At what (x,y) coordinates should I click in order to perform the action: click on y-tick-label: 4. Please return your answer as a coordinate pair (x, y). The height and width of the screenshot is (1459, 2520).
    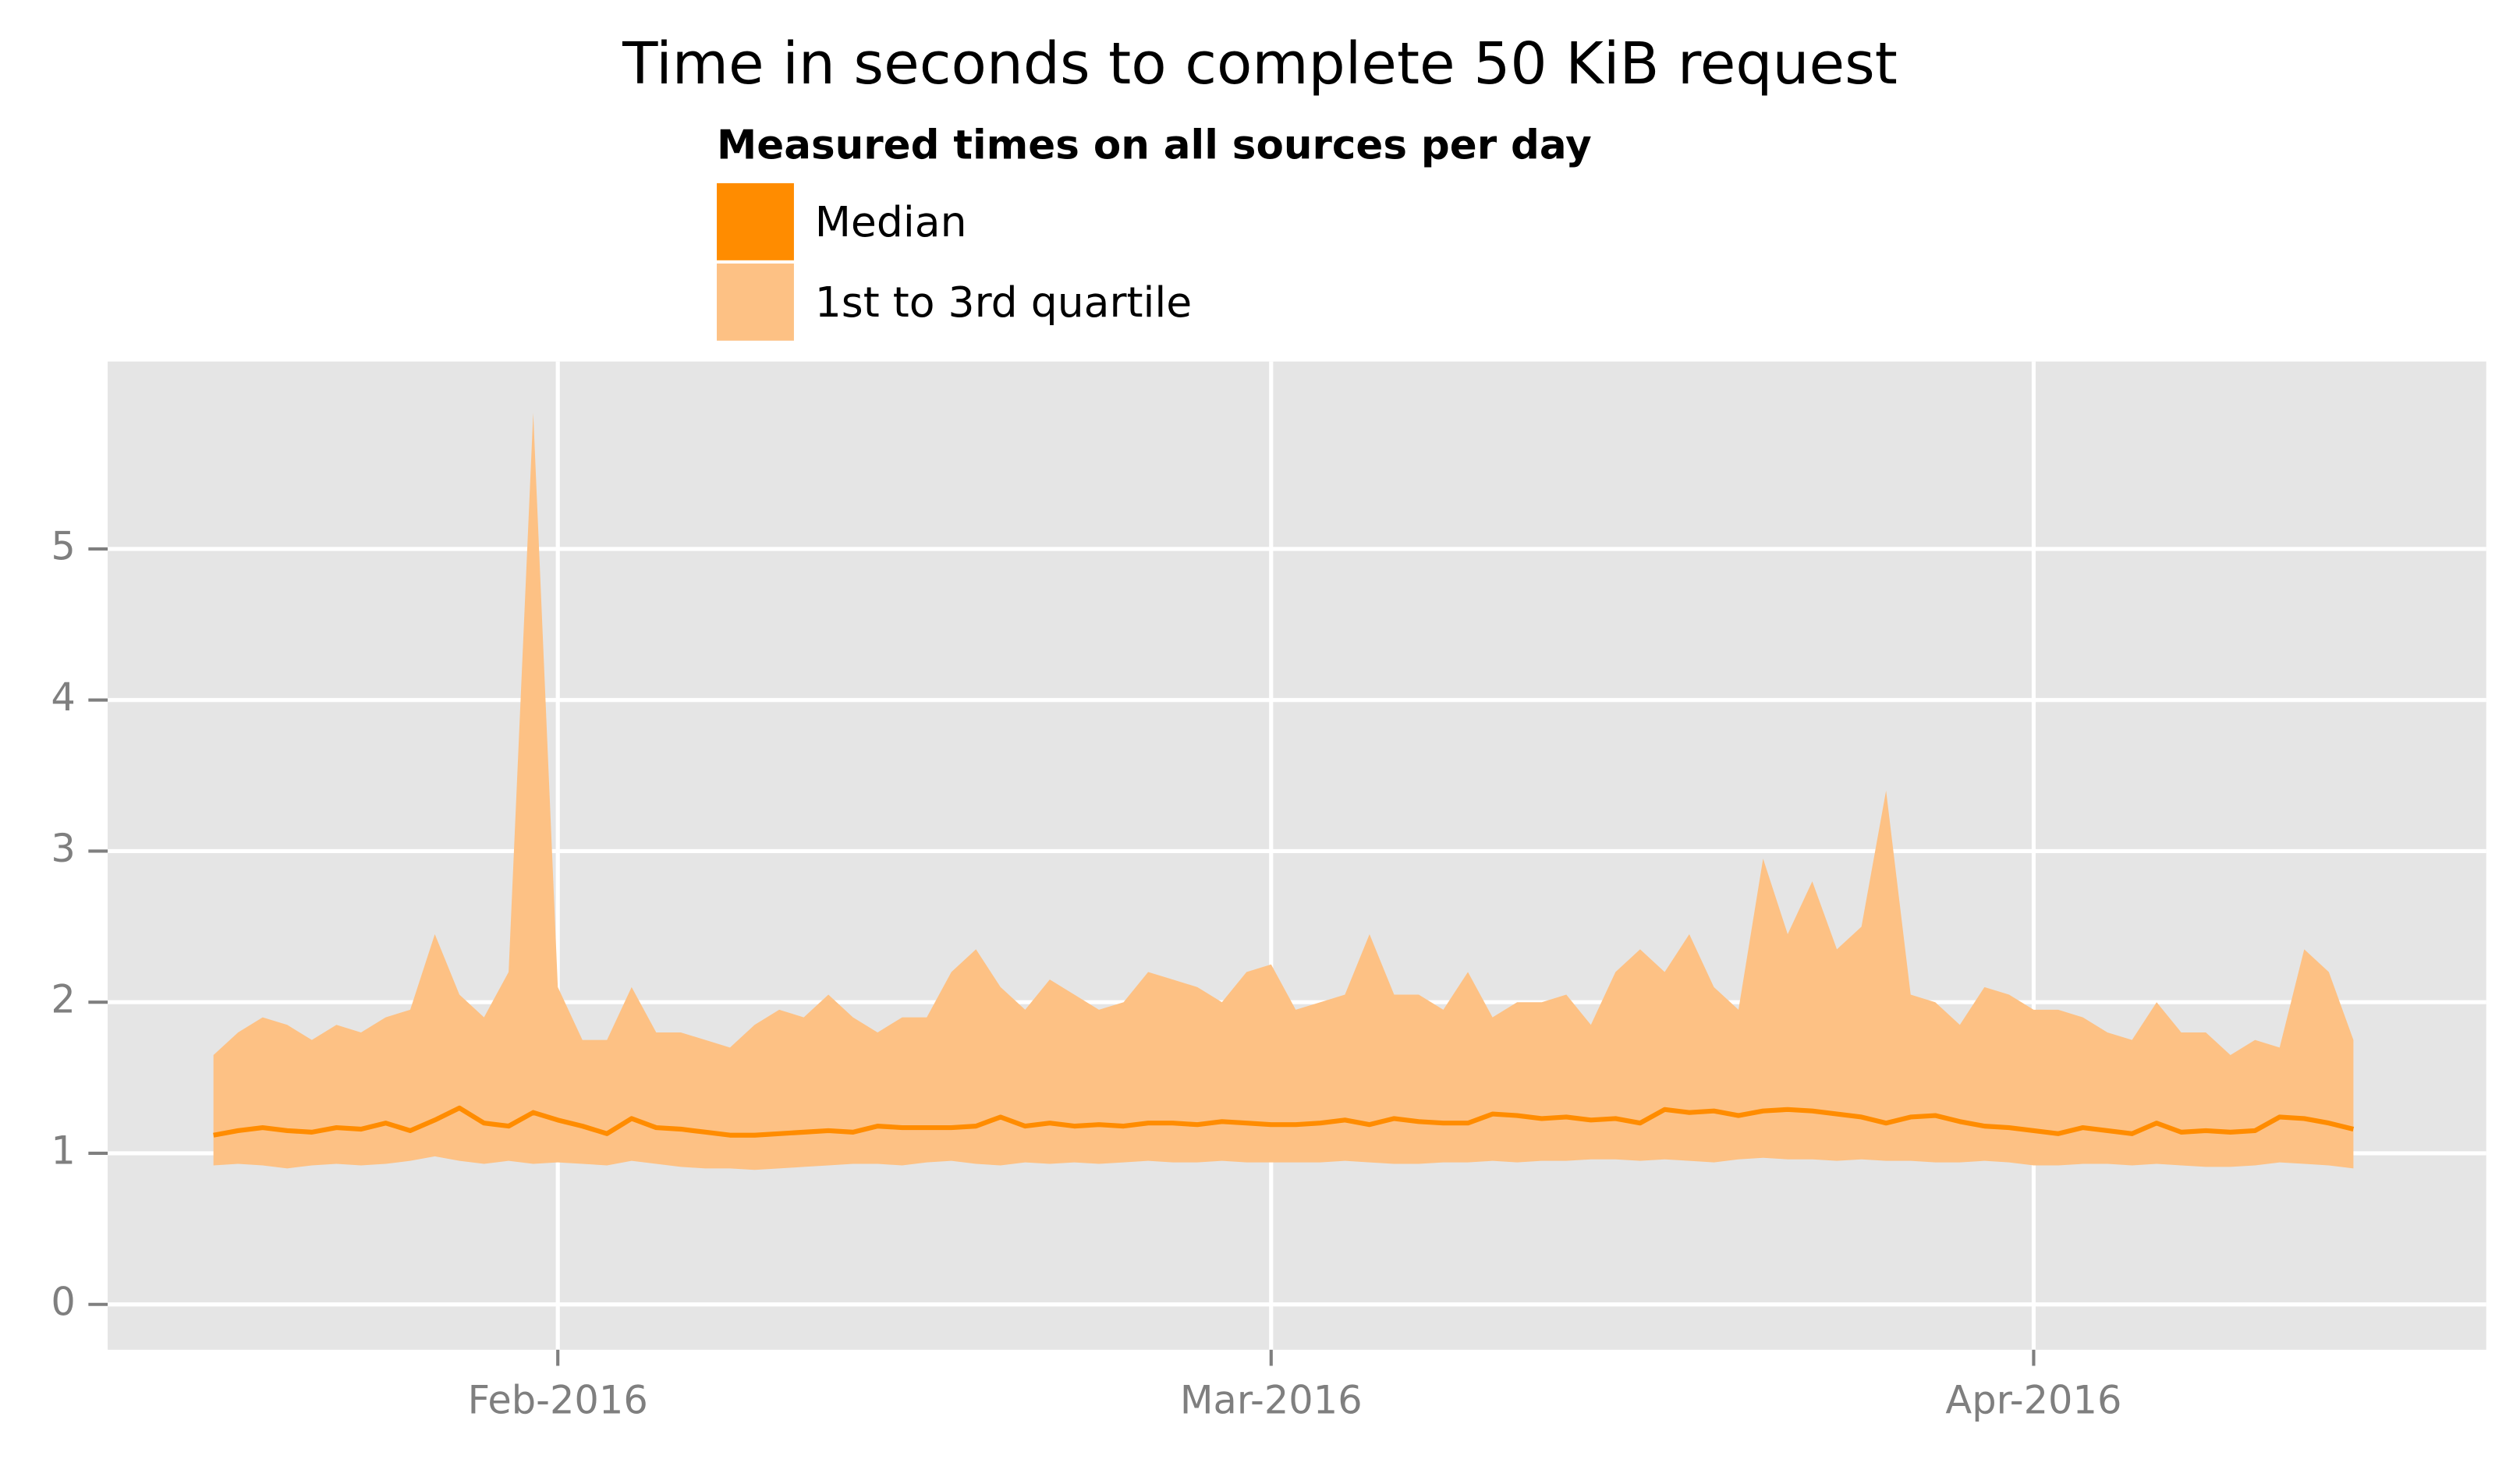
    Looking at the image, I should click on (63, 697).